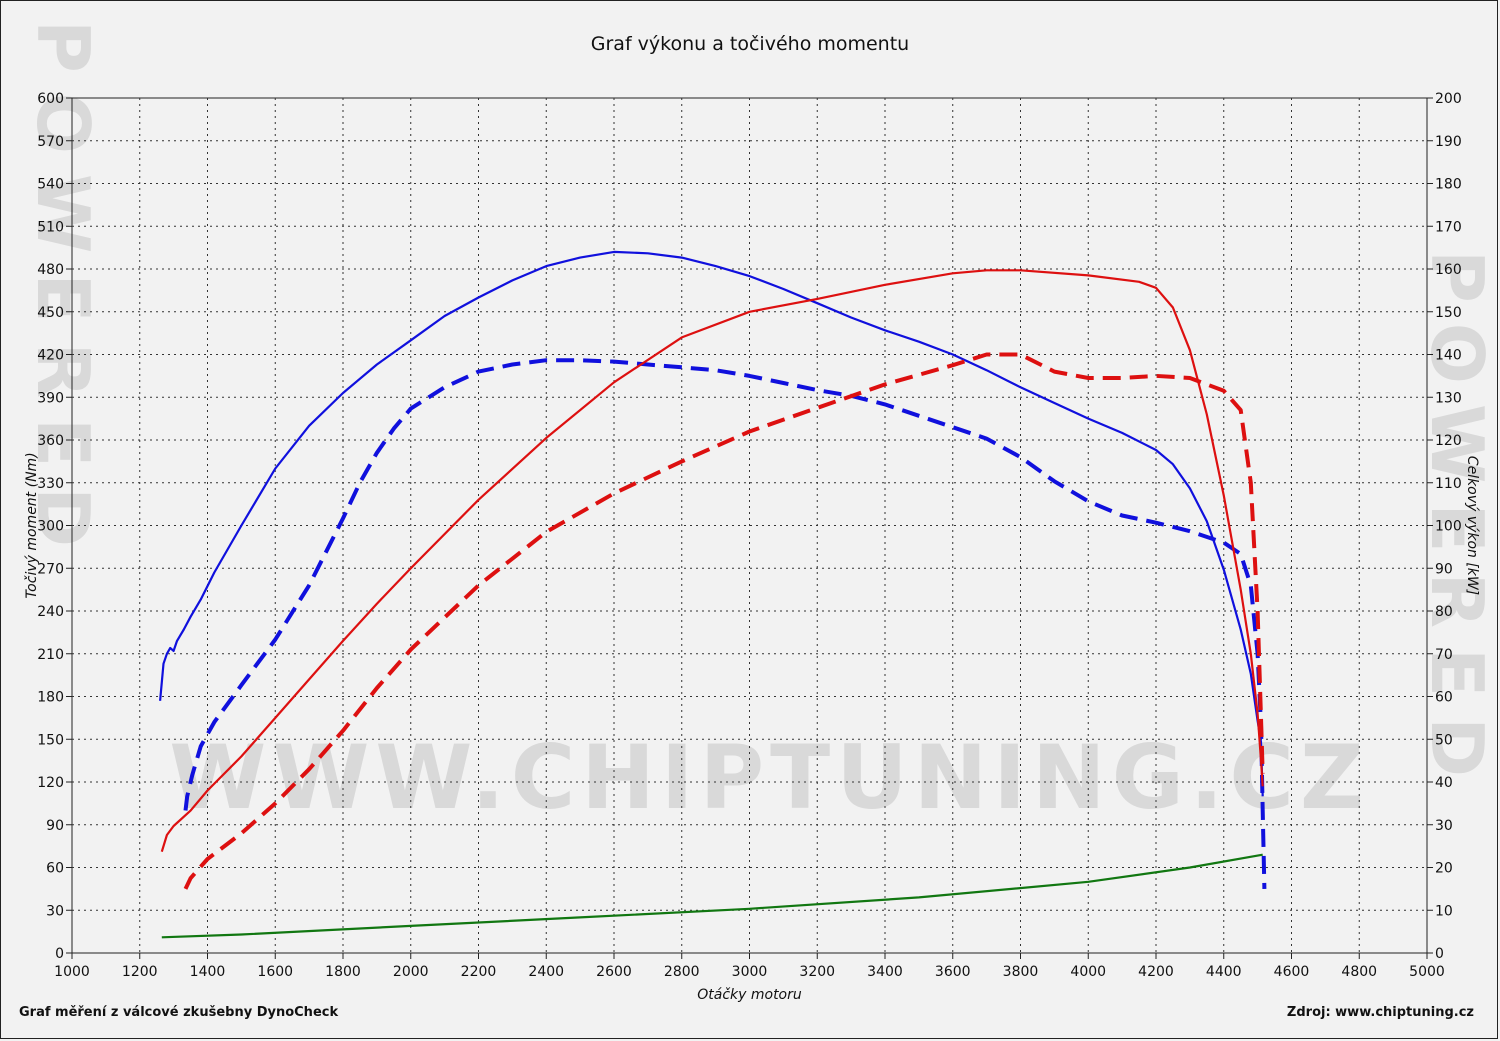 This screenshot has width=1500, height=1041. What do you see at coordinates (1472, 525) in the screenshot?
I see `y-right-axis-title: Celkový výkon [kW]` at bounding box center [1472, 525].